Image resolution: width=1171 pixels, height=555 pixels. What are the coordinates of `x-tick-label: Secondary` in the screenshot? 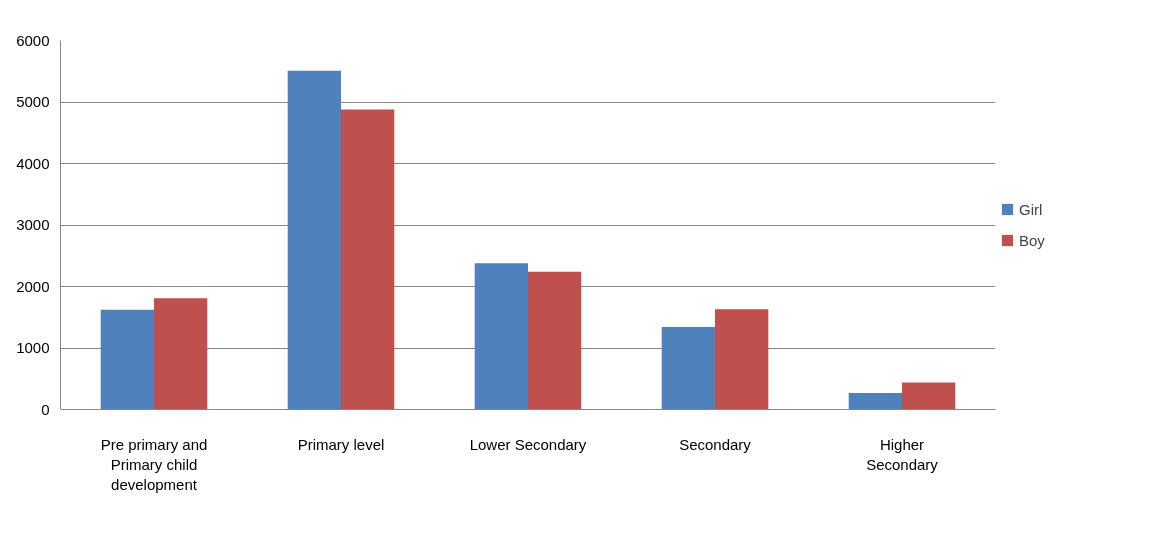 It's located at (715, 444).